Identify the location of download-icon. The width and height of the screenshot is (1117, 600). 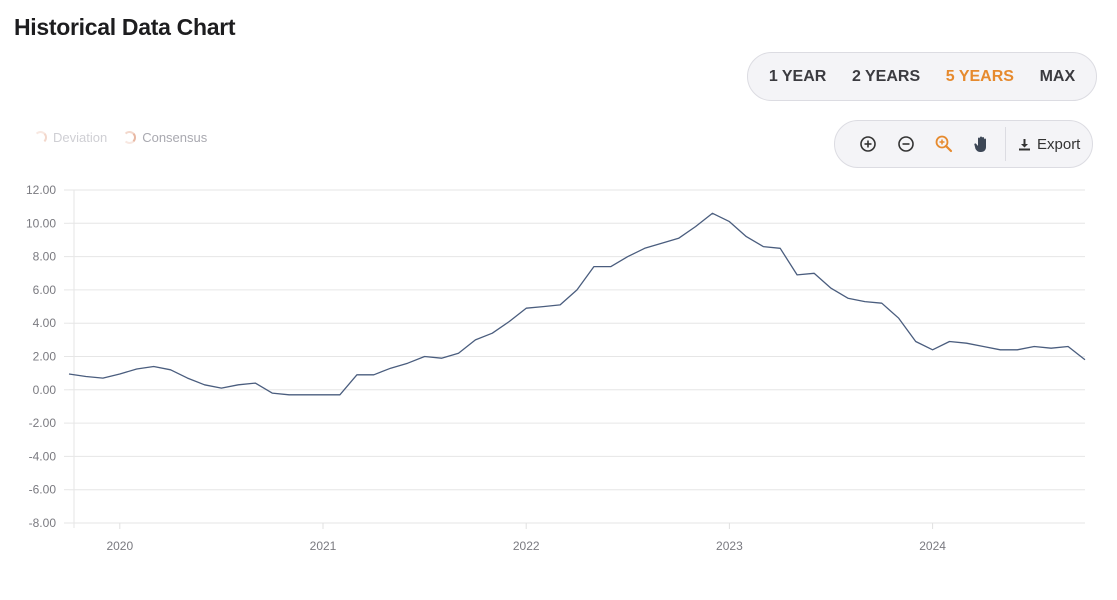
(1024, 144).